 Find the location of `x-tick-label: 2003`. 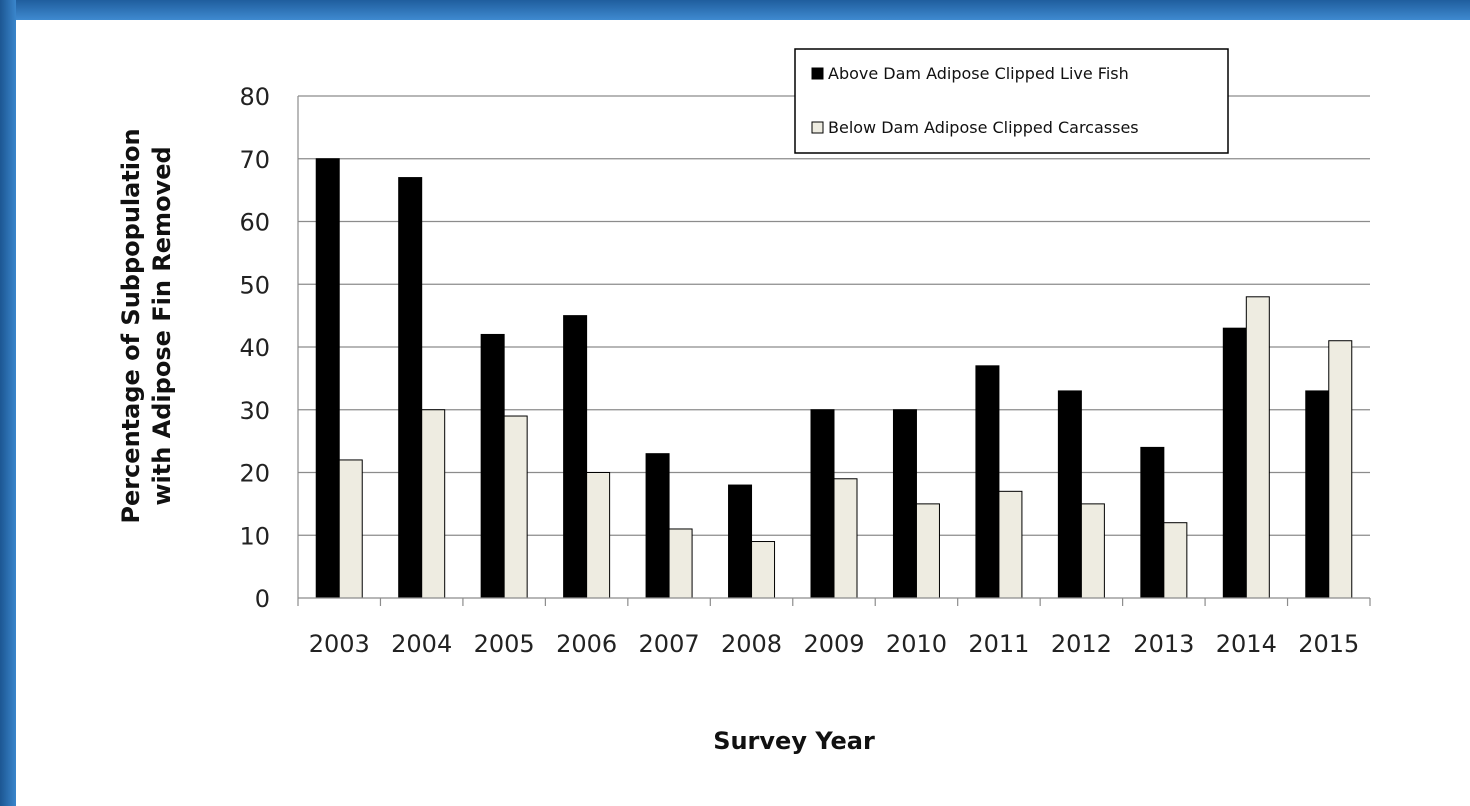

x-tick-label: 2003 is located at coordinates (339, 644).